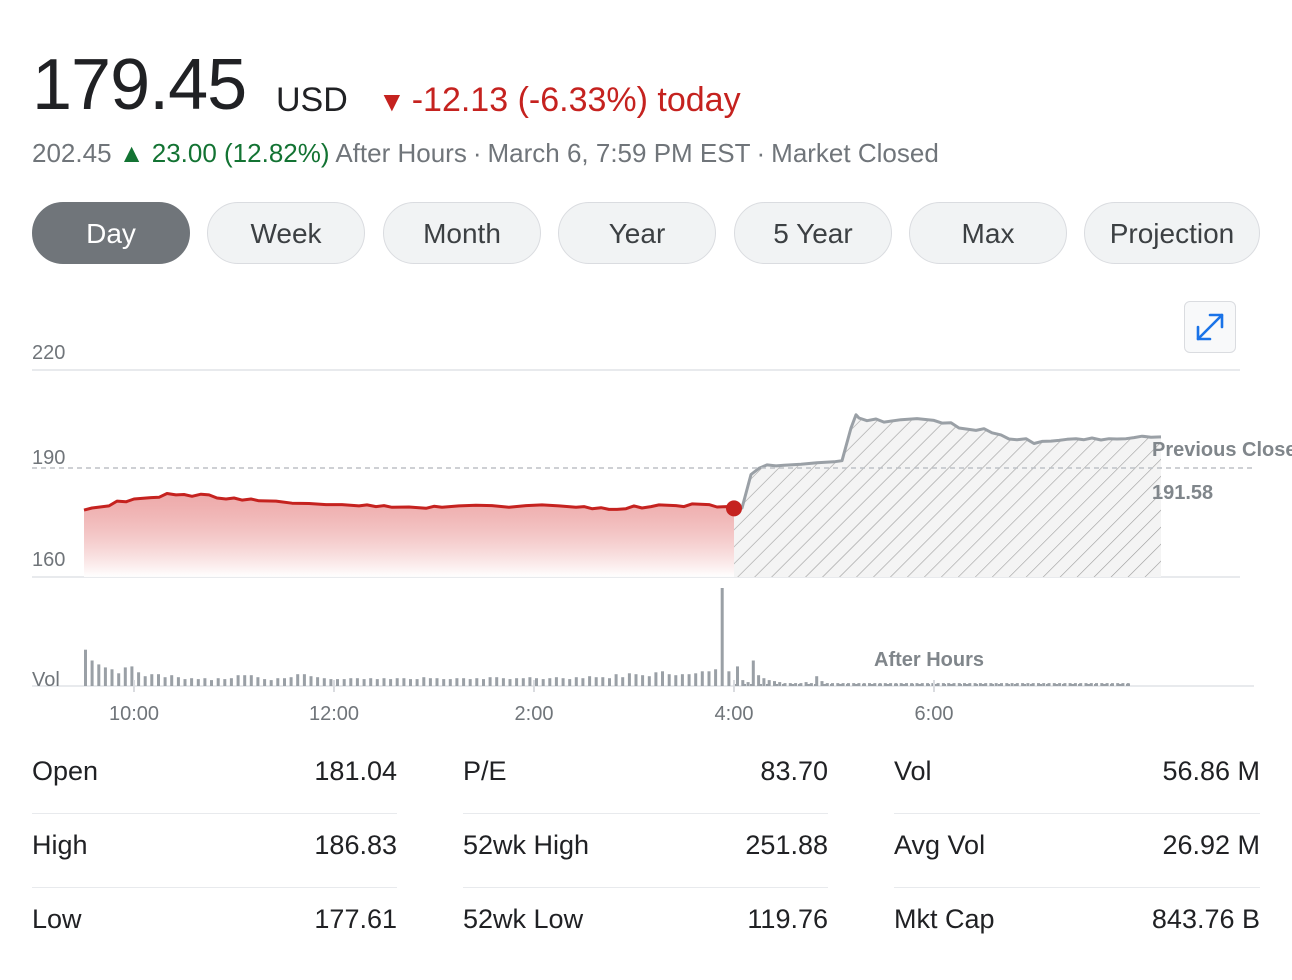 The width and height of the screenshot is (1292, 980). I want to click on stat-label: High, so click(60, 845).